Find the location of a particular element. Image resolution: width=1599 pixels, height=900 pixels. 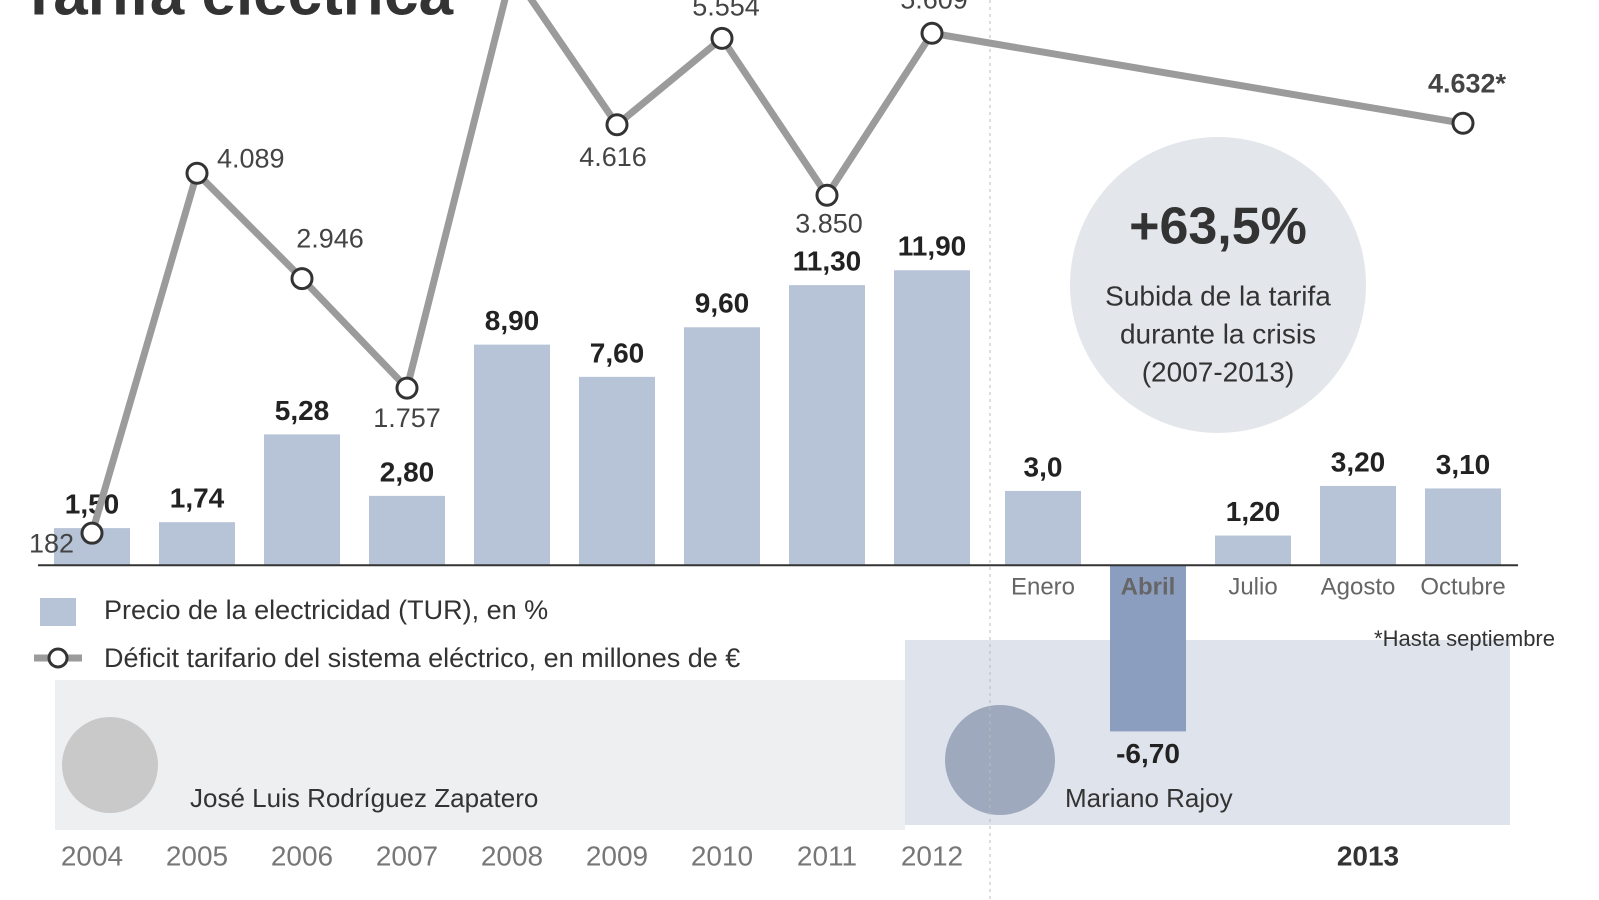

deficit-label: 4.089 is located at coordinates (251, 158).